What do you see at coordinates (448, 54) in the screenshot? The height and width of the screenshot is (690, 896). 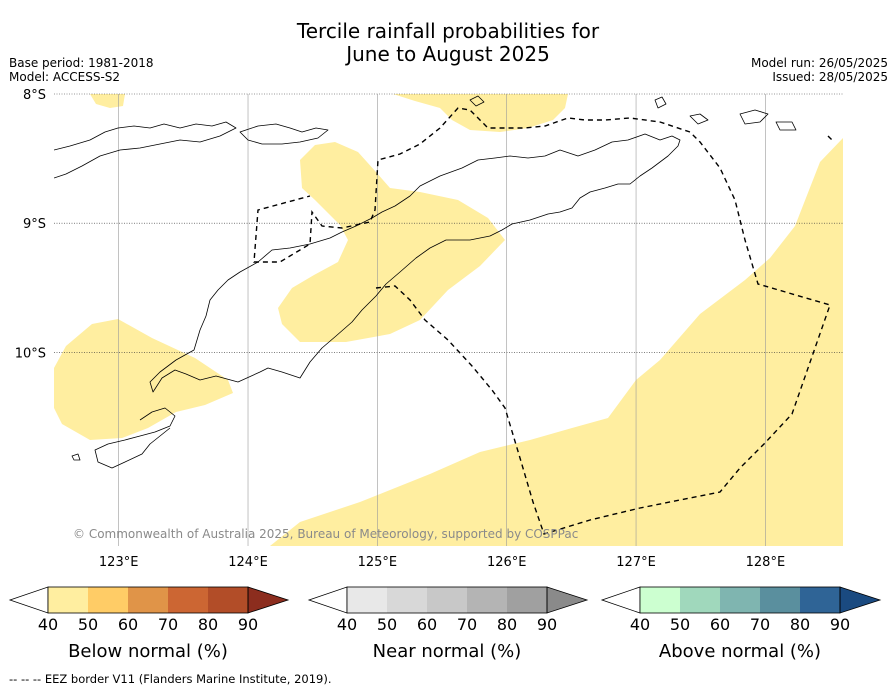 I see `title-line-2: June to August 2025` at bounding box center [448, 54].